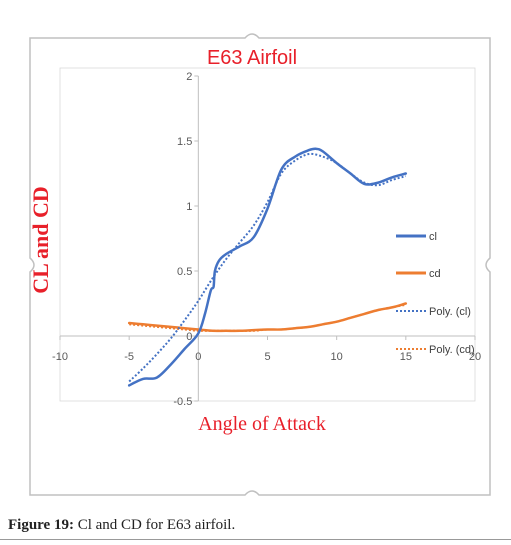 This screenshot has width=511, height=545. I want to click on figure-caption: Figure 19: Cl and CD for E63 airfoil., so click(121, 525).